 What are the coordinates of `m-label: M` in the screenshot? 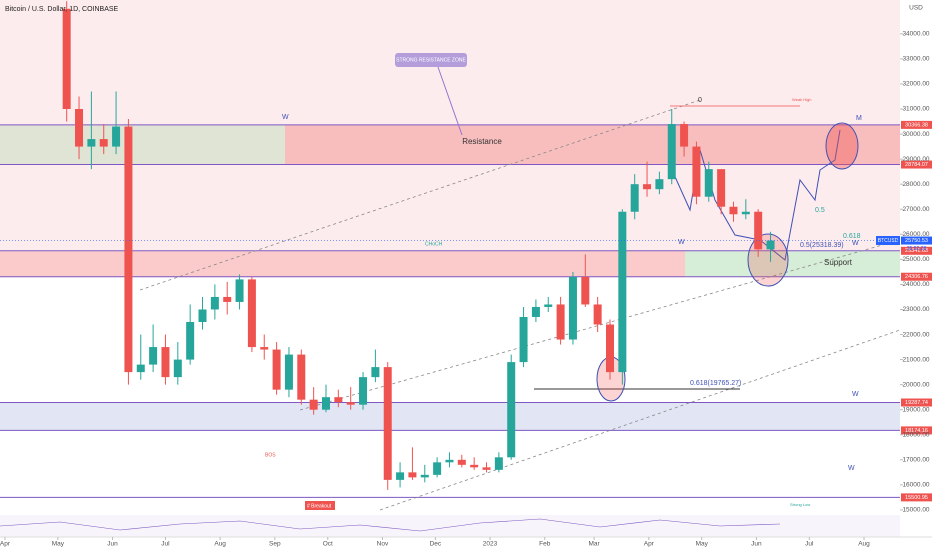 It's located at (859, 118).